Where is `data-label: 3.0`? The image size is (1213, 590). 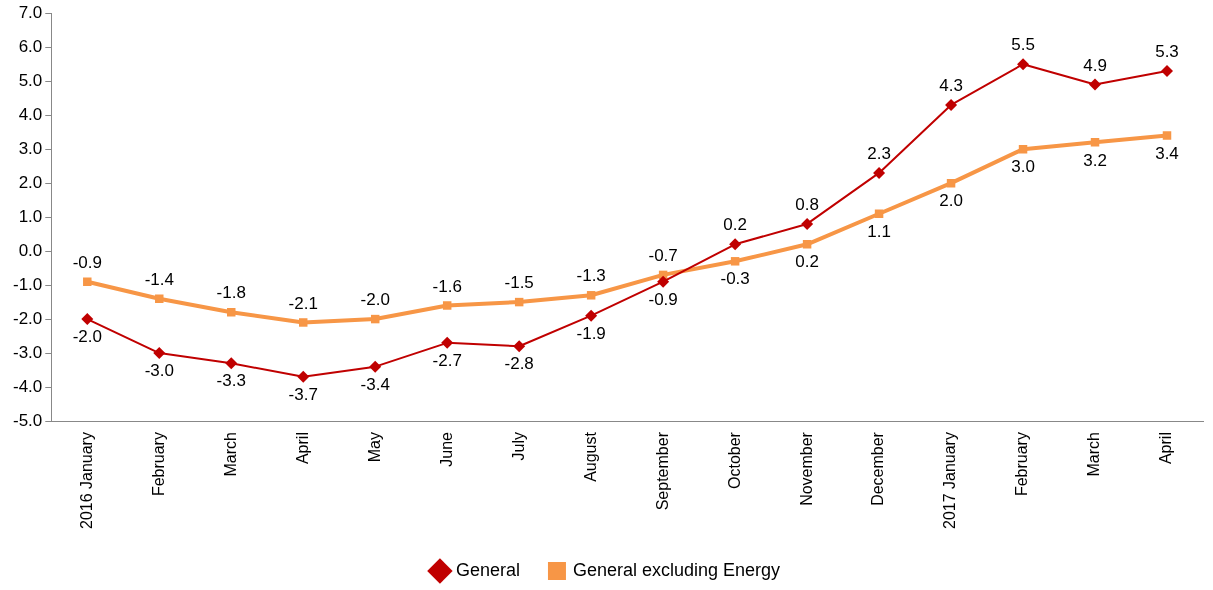 data-label: 3.0 is located at coordinates (1023, 167).